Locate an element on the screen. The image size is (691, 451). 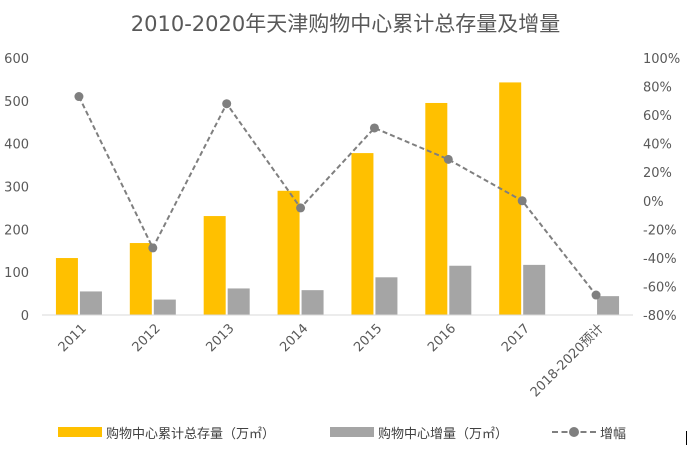
y-left-tick-label: 600 is located at coordinates (16, 59).